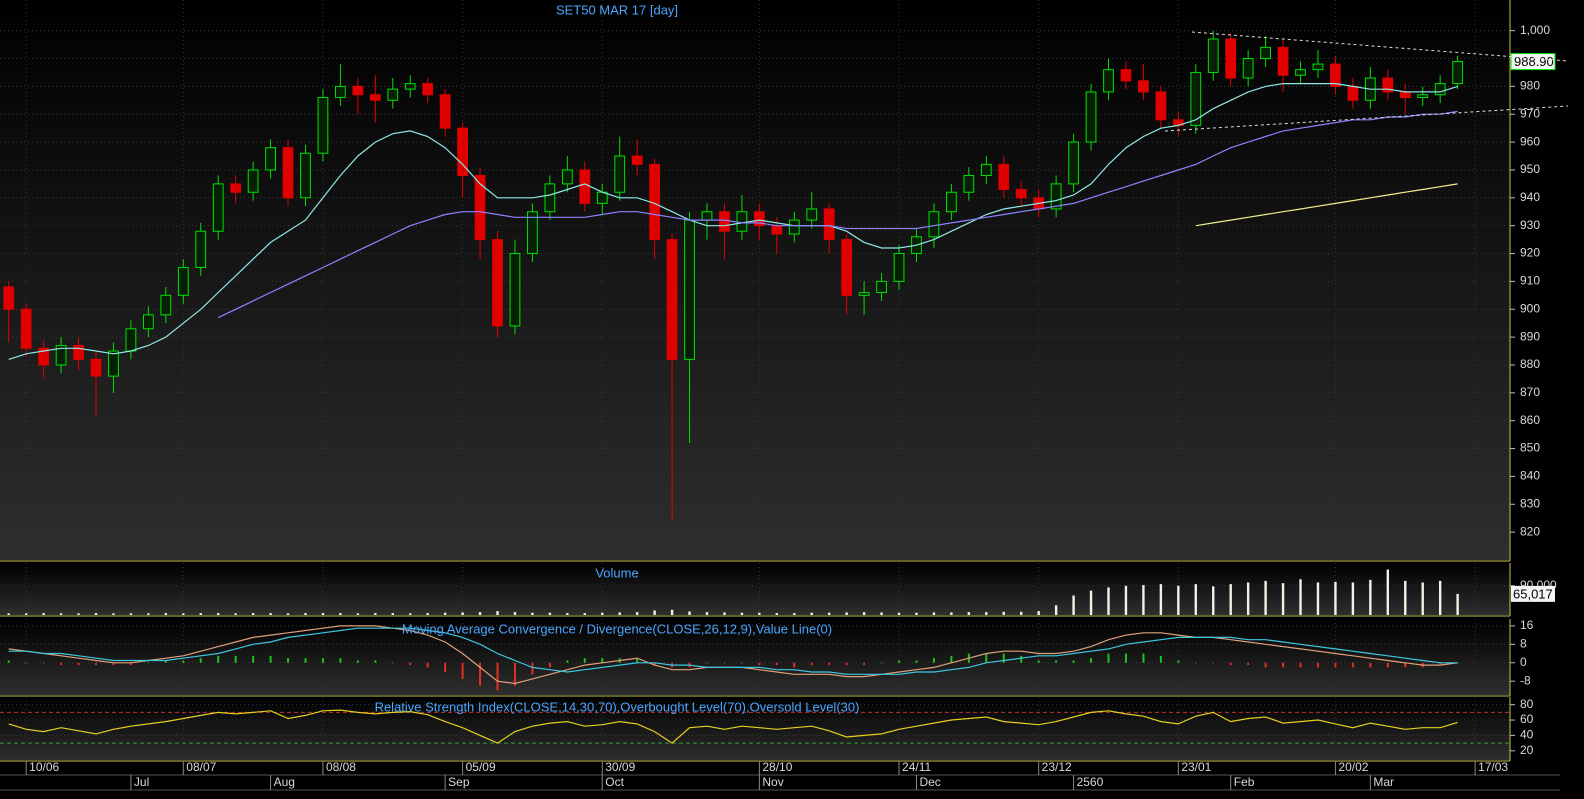 This screenshot has width=1584, height=799. Describe the element at coordinates (1530, 197) in the screenshot. I see `y-tick-label: 940` at that location.